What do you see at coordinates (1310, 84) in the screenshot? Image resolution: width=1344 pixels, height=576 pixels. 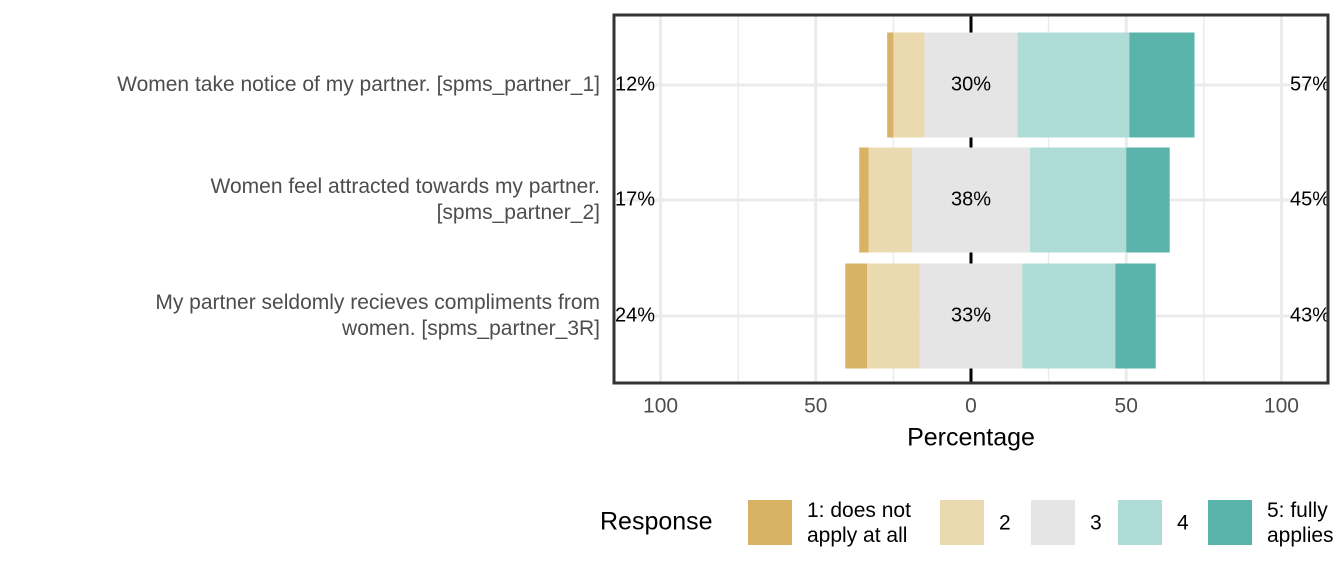 I see `high-total-label: 57%` at bounding box center [1310, 84].